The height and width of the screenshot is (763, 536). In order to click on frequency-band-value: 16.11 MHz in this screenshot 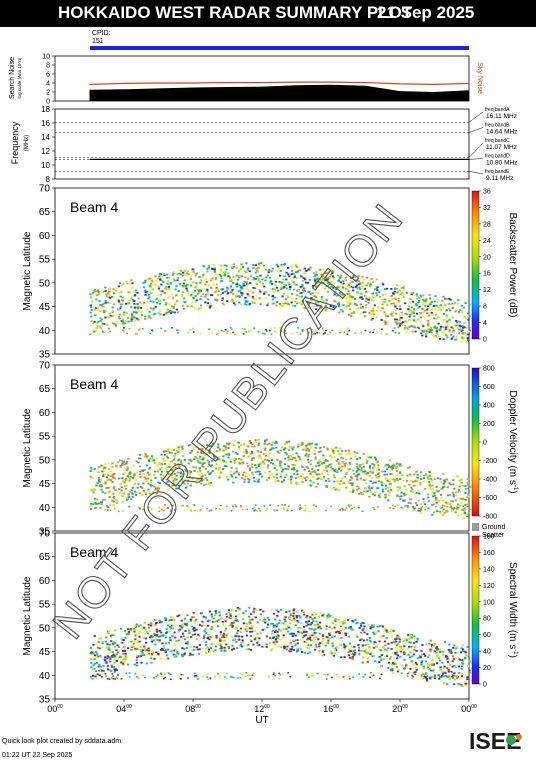, I will do `click(501, 116)`.